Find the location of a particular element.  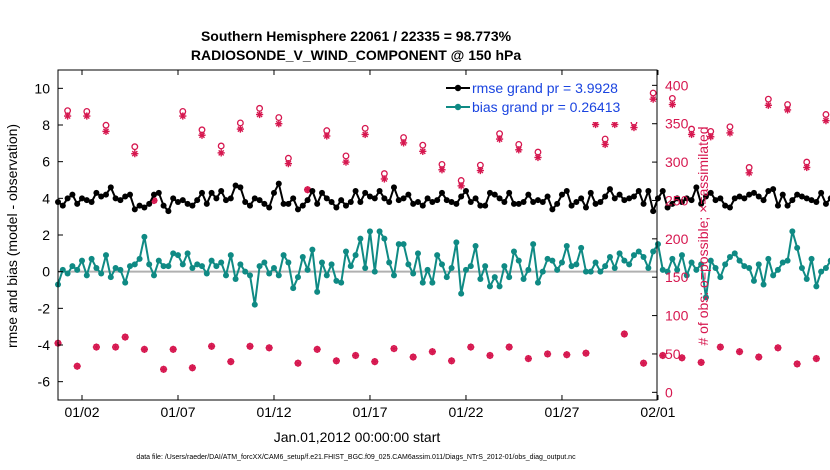

x-tick-label: 01/17 is located at coordinates (369, 412).